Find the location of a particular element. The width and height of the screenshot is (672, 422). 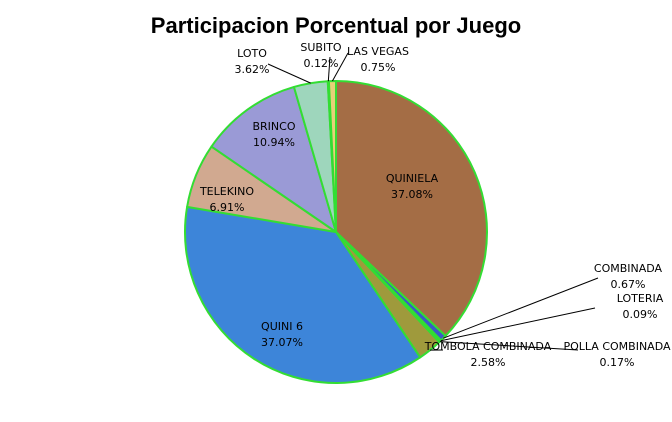

slice-value-quini-6: 37.07% is located at coordinates (282, 342).